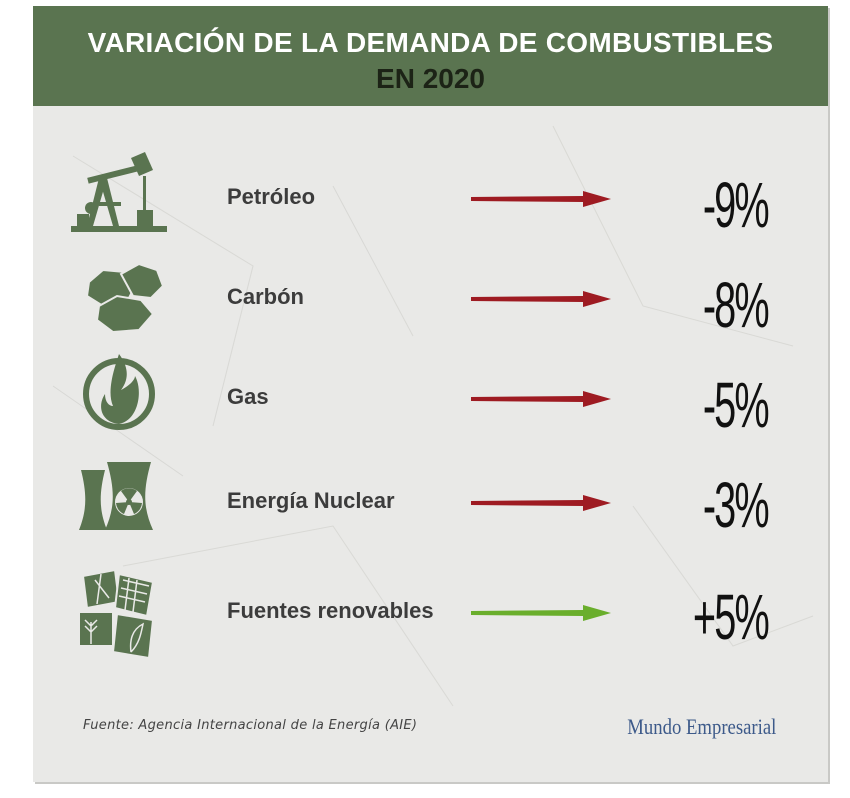  I want to click on row-carbon: Carbón -8%, so click(430, 296).